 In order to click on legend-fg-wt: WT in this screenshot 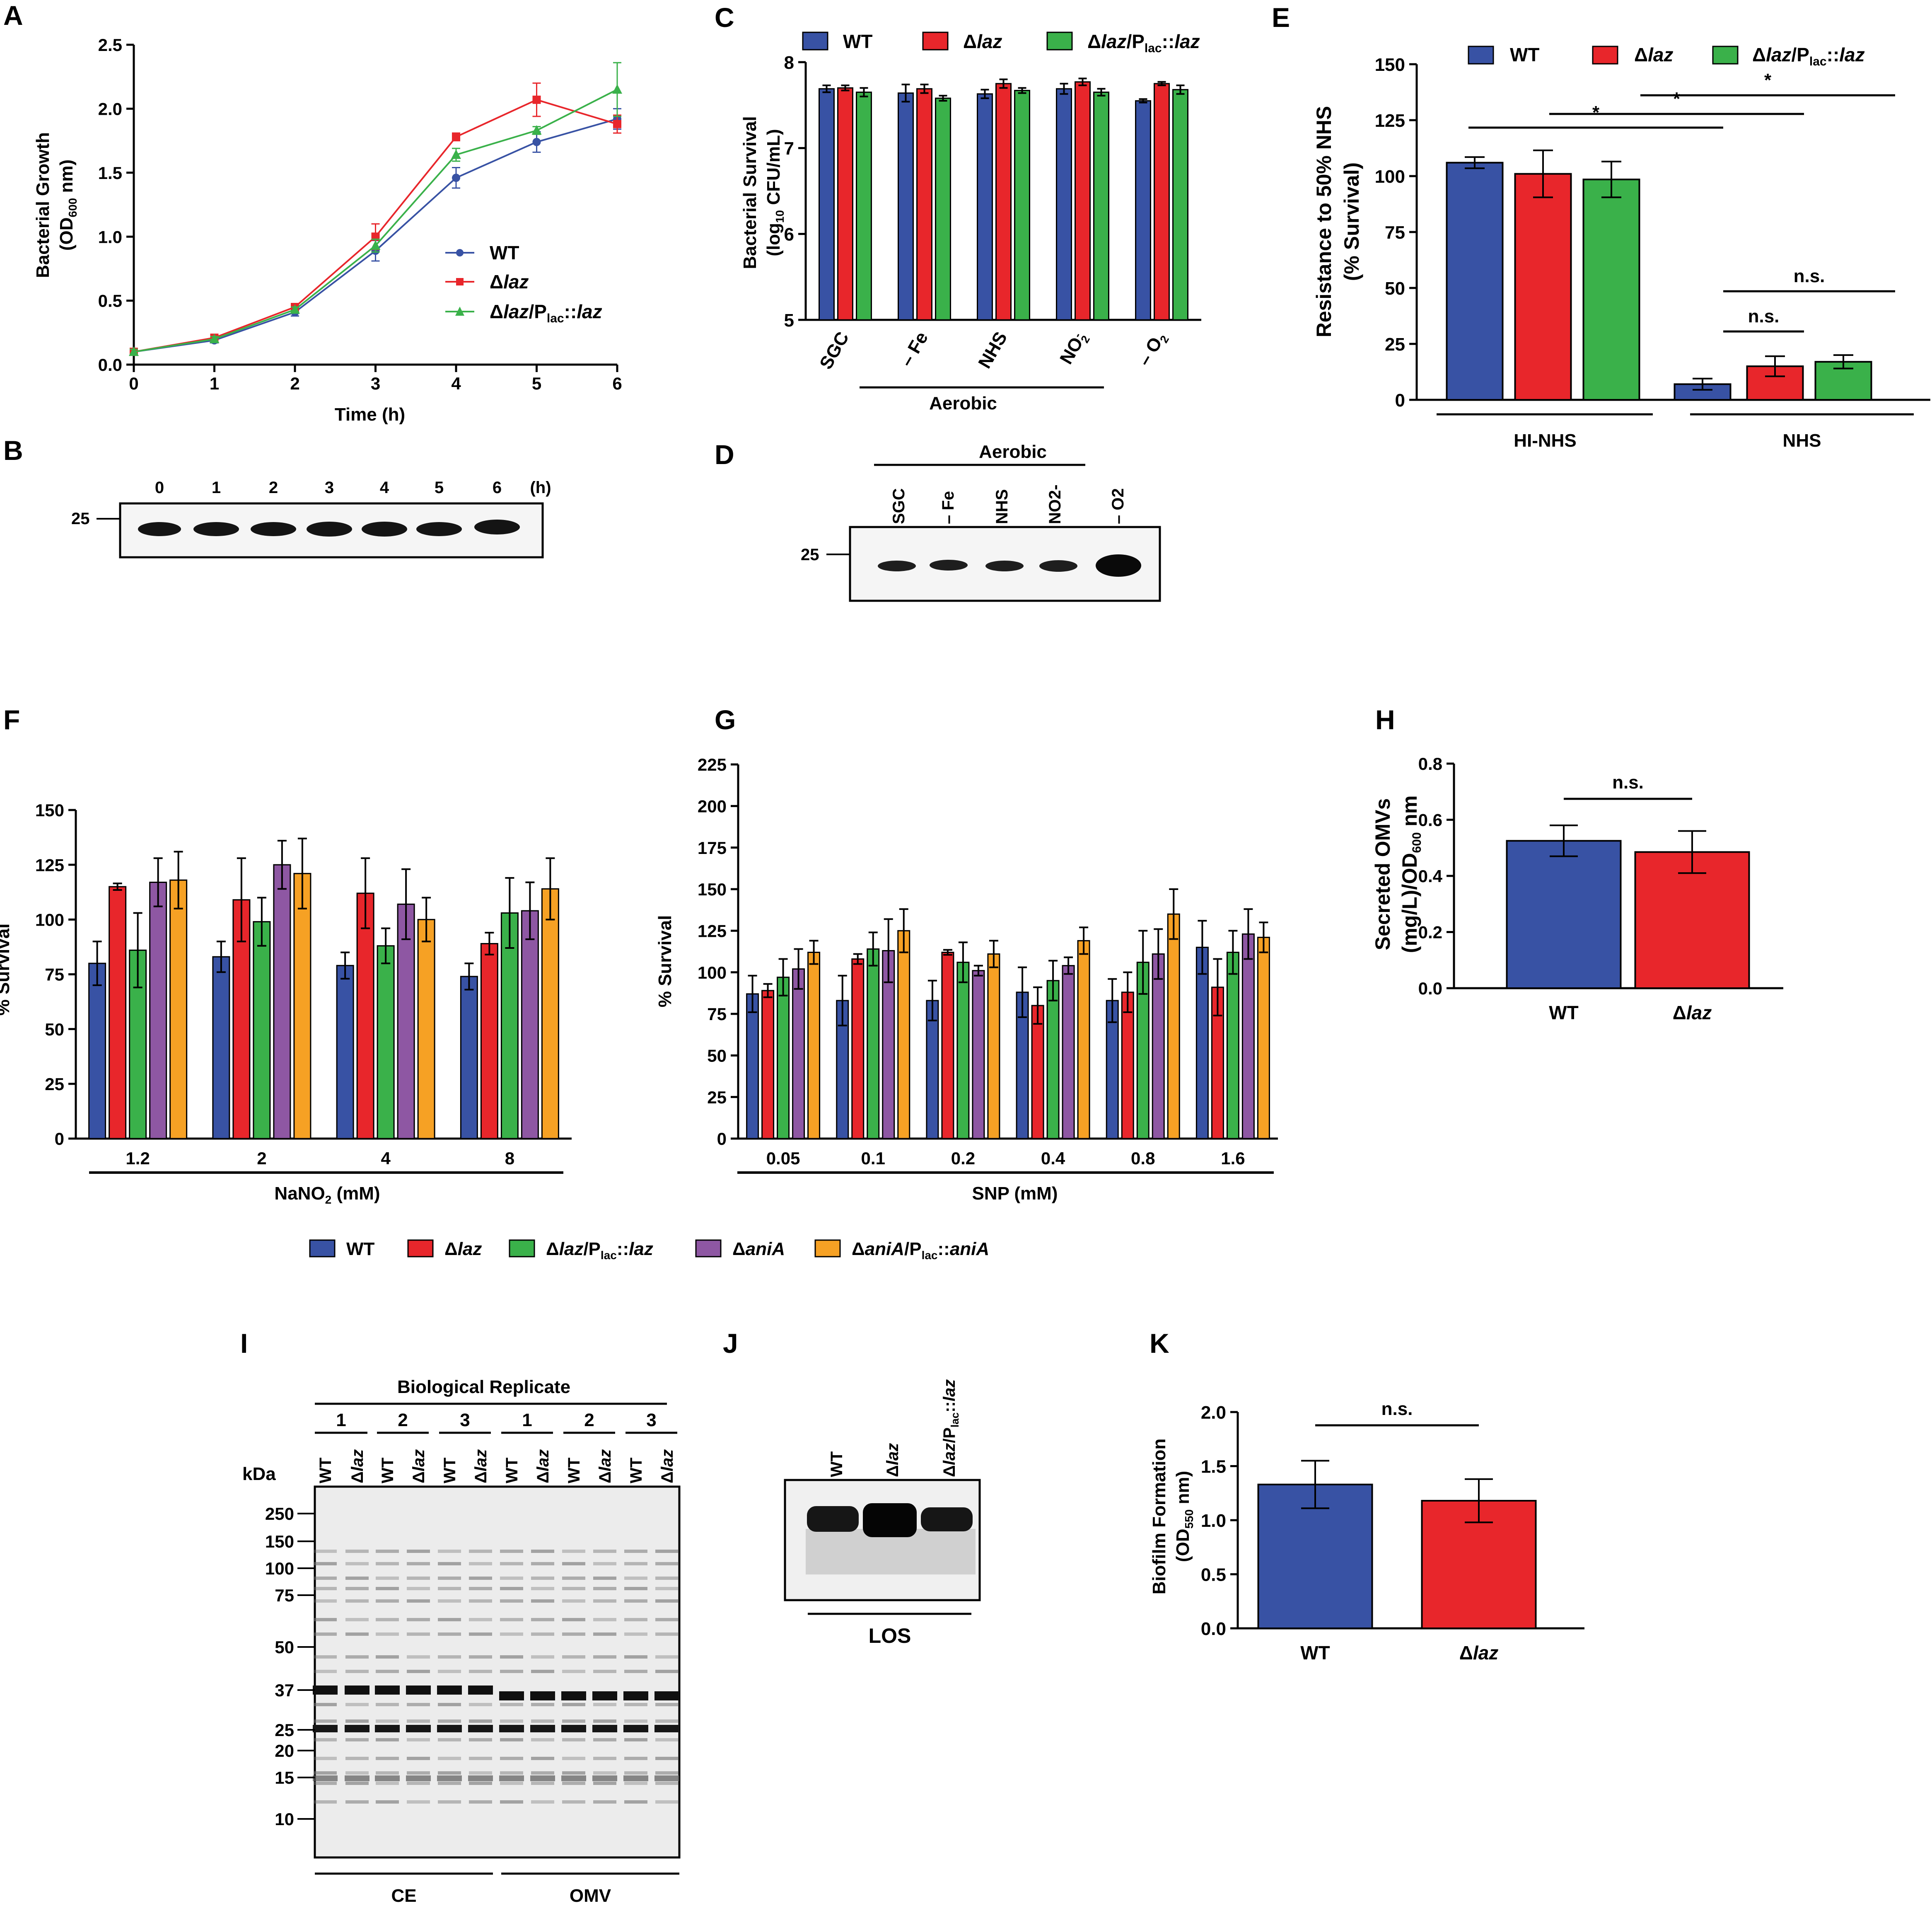, I will do `click(360, 1249)`.